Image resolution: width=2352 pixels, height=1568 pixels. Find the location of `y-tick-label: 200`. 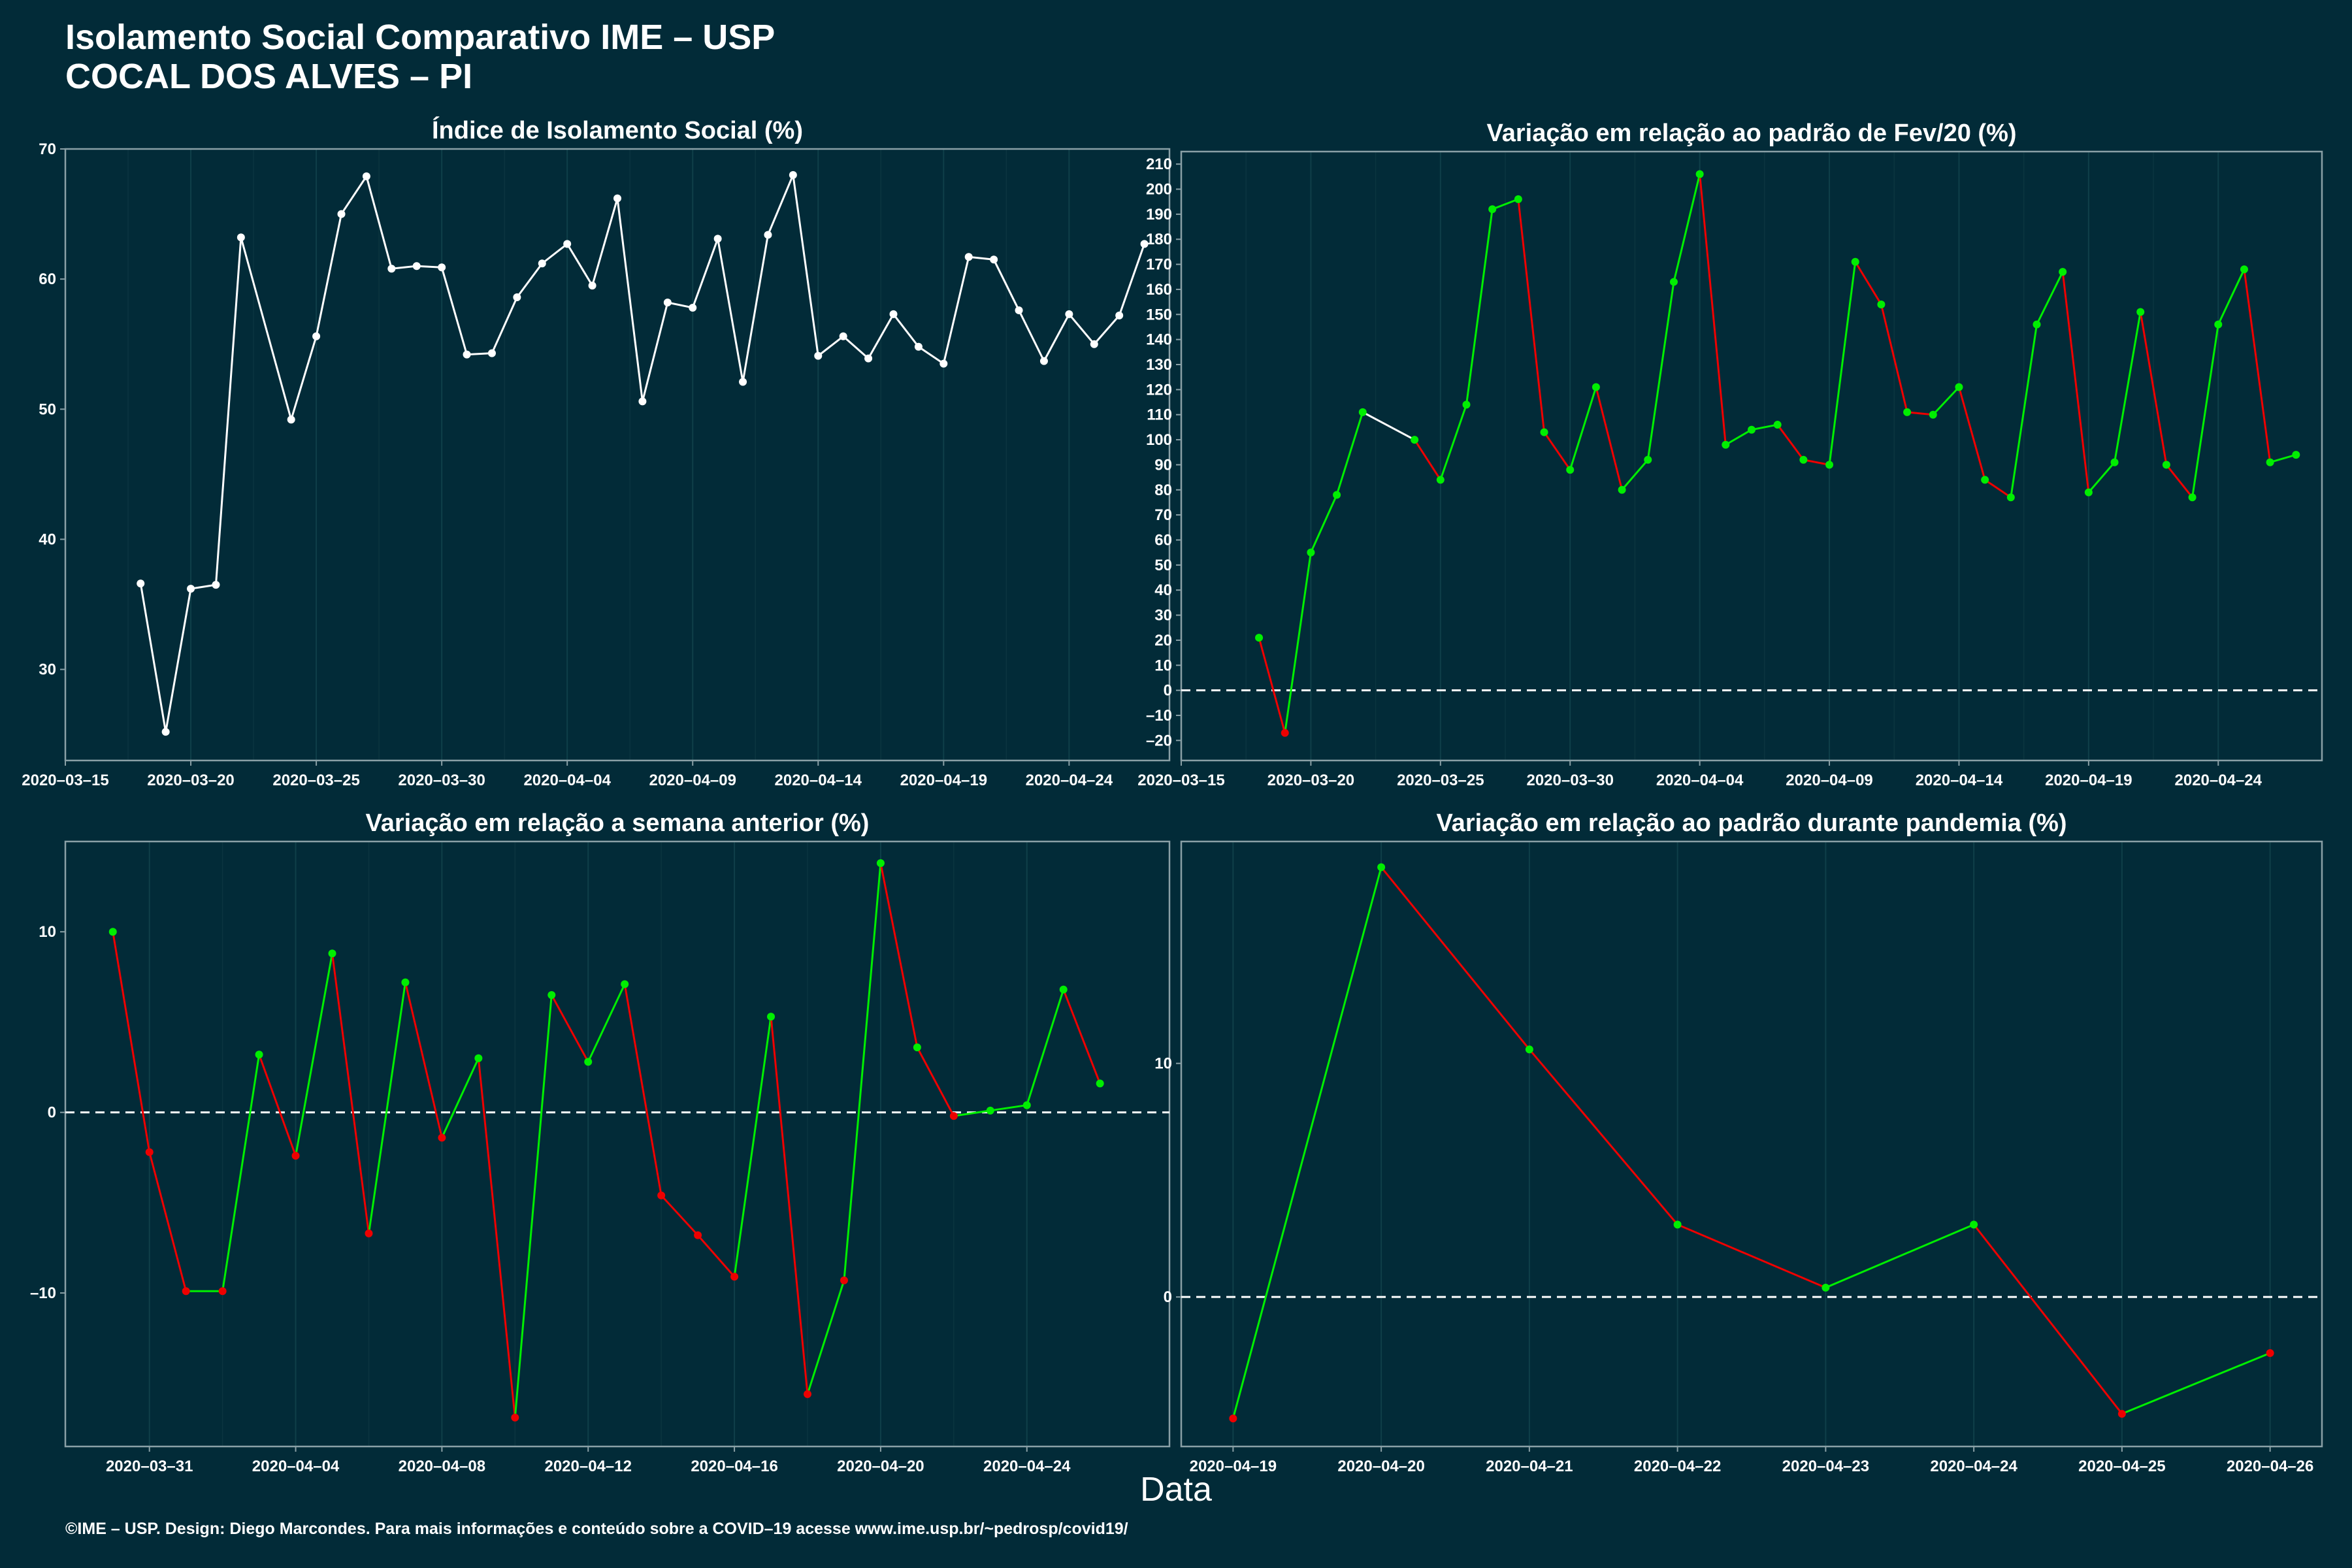

y-tick-label: 200 is located at coordinates (1159, 190).